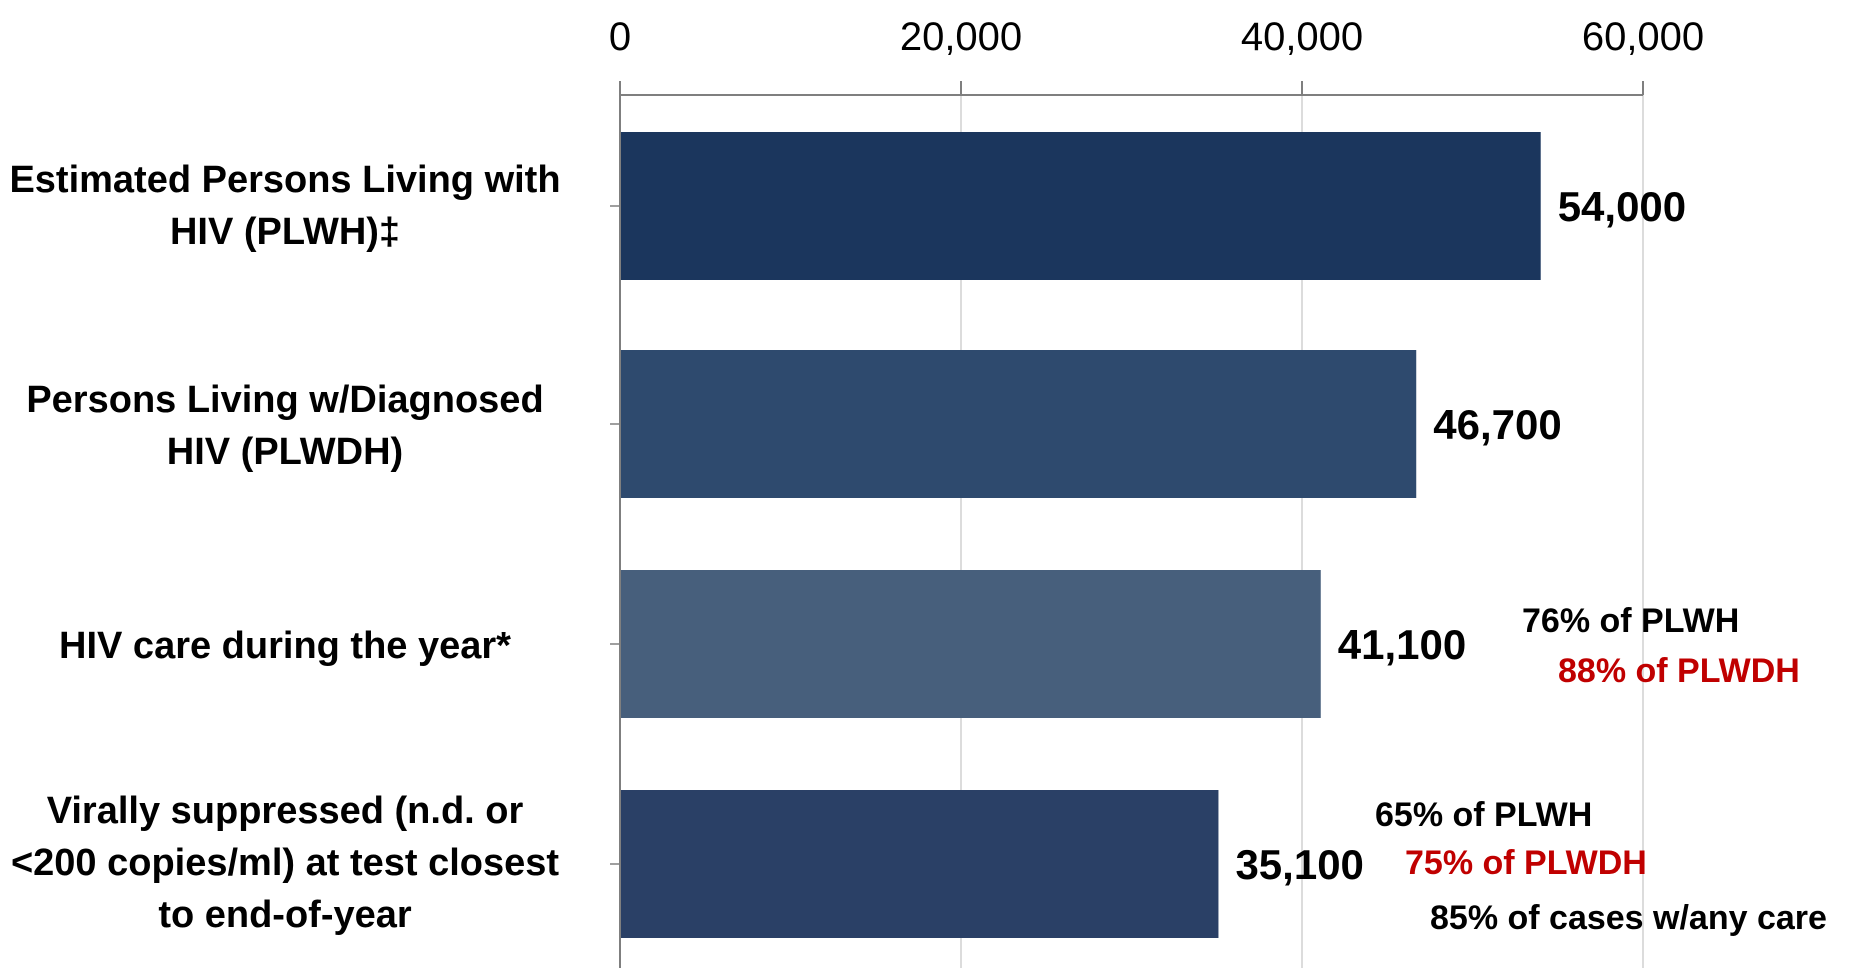  I want to click on x-tick-label-0: 0, so click(620, 37).